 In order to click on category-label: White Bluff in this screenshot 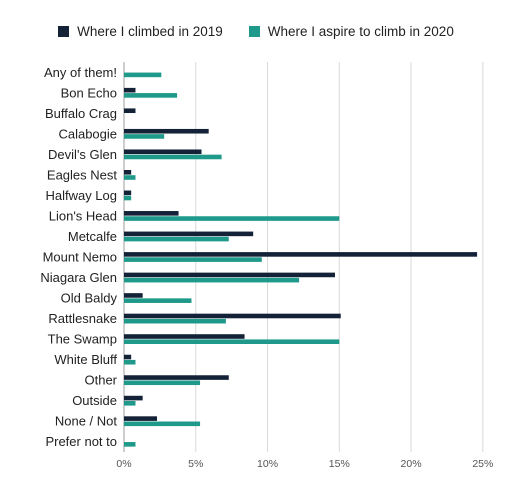, I will do `click(85, 359)`.